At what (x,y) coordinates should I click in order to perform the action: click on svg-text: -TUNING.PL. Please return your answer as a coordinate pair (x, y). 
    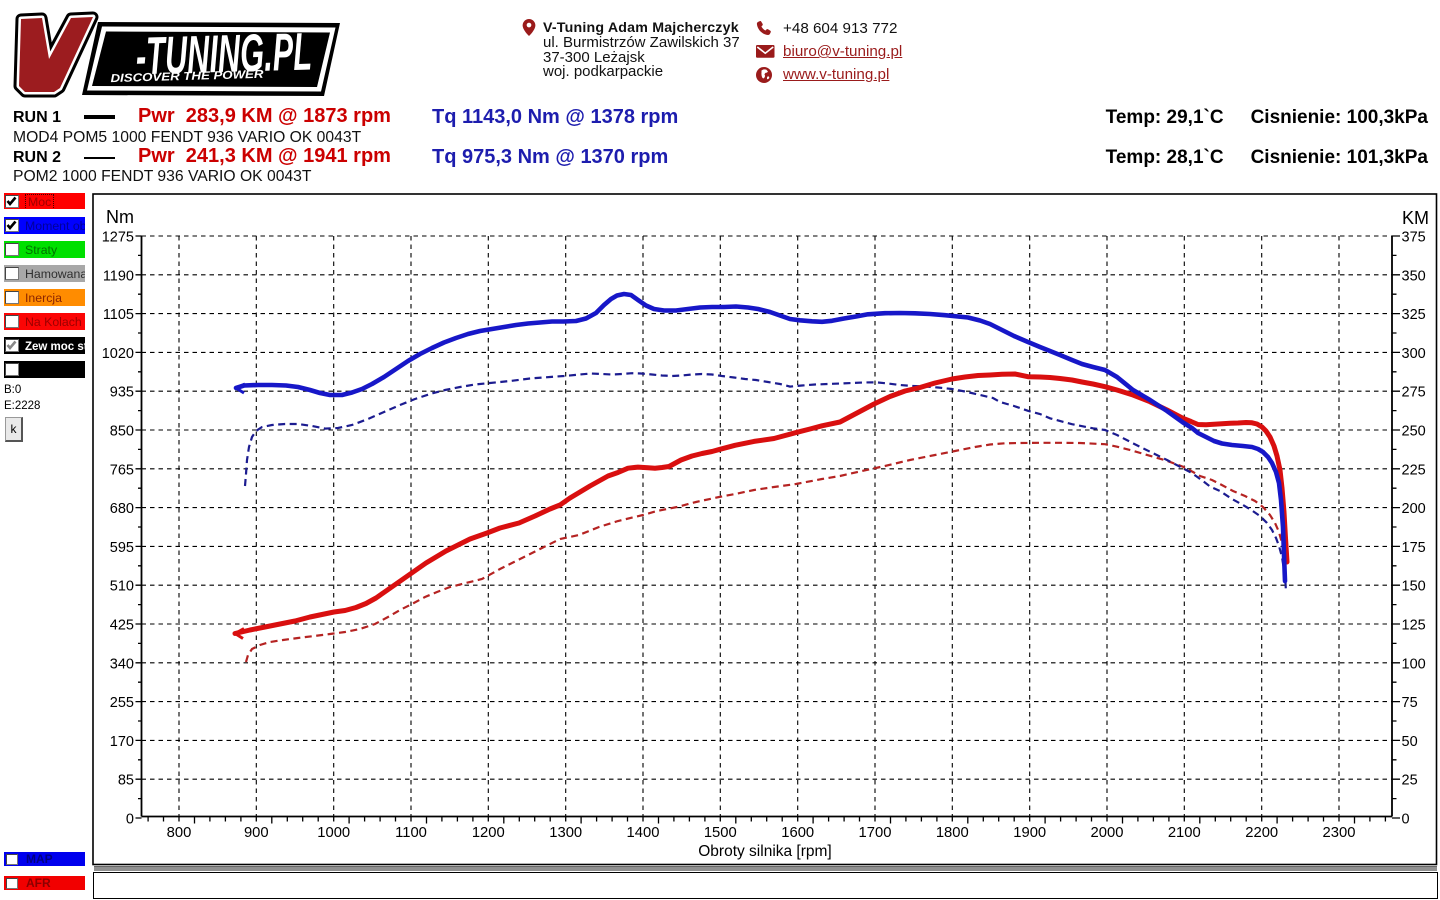
    Looking at the image, I should click on (224, 54).